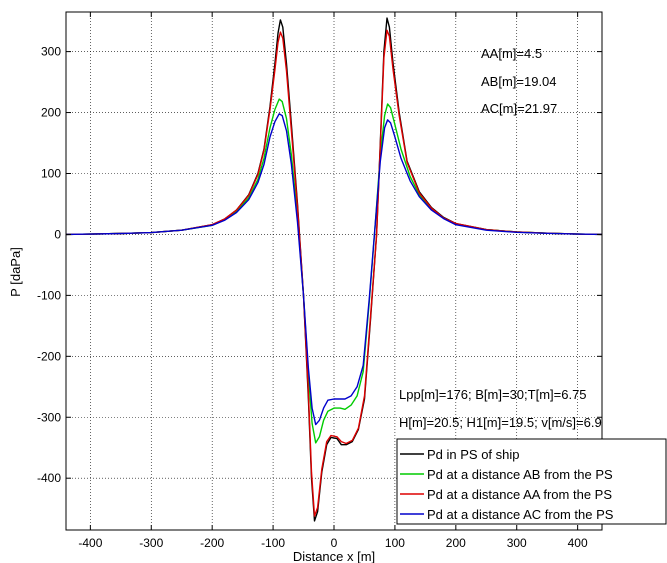 The height and width of the screenshot is (563, 667). Describe the element at coordinates (519, 494) in the screenshot. I see `legend-label-aa: Pd at a distance AA from the PS` at that location.